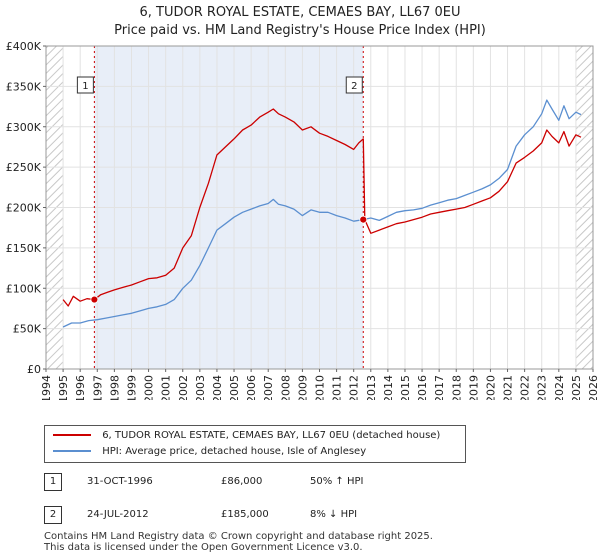  Describe the element at coordinates (422, 387) in the screenshot. I see `x-tick-label: 2016` at that location.